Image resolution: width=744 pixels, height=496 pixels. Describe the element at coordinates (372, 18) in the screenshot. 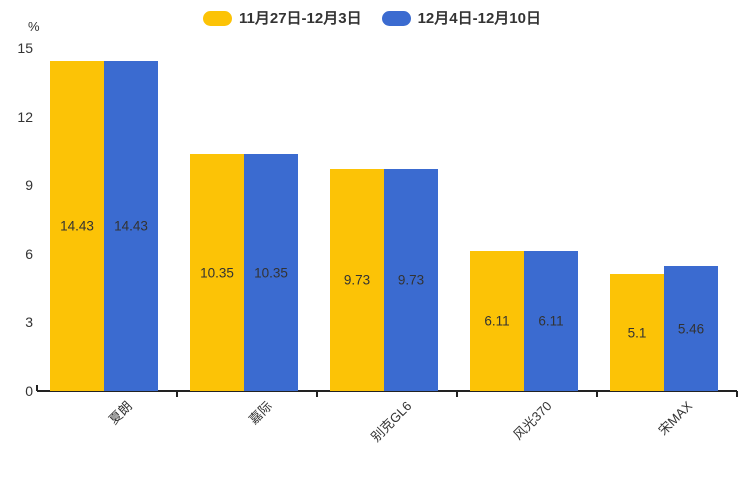

I see `legend: 11月27日-12月3日 12月4日-12月10日` at that location.